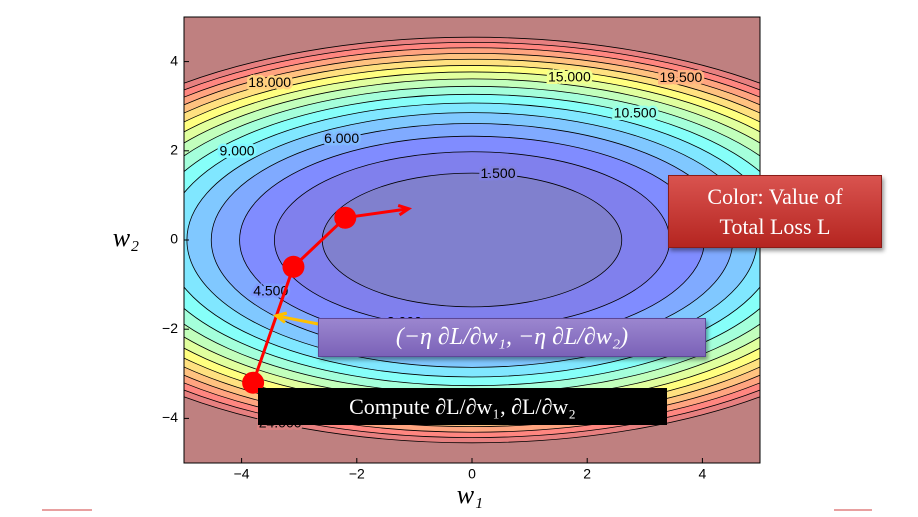  Describe the element at coordinates (635, 113) in the screenshot. I see `contour-label: 10.500` at that location.